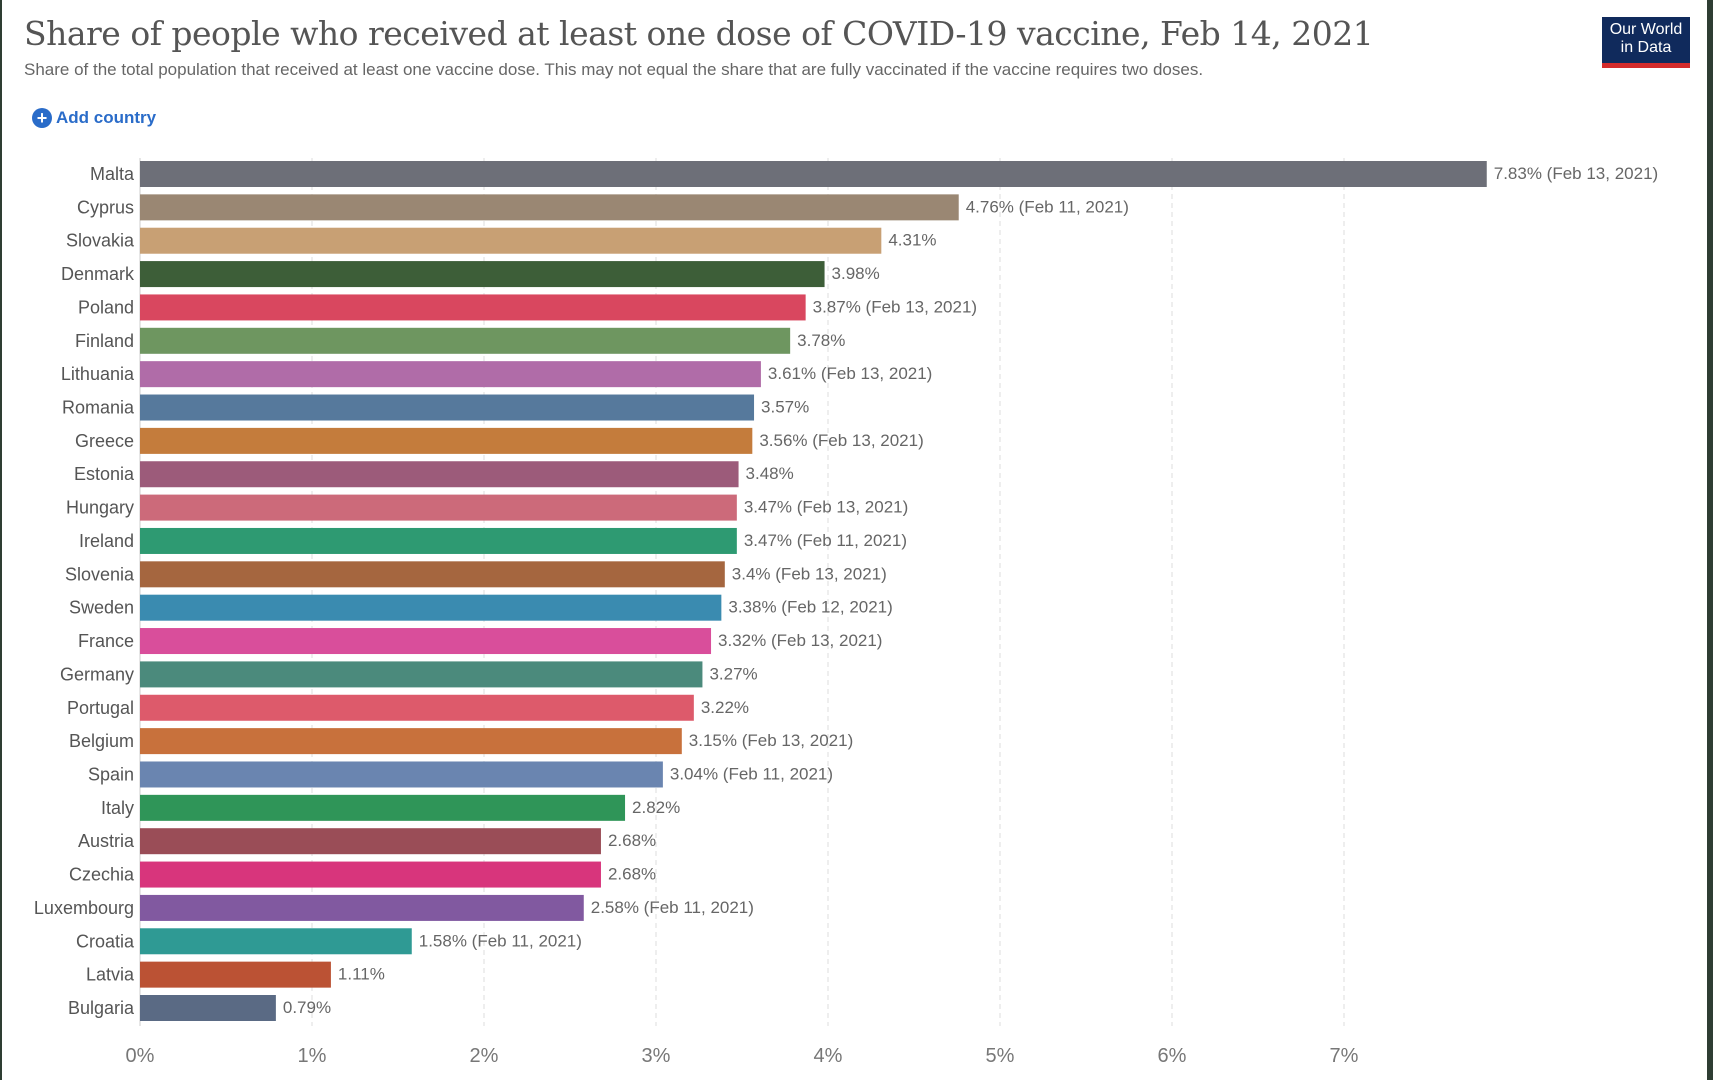 The image size is (1713, 1080). Describe the element at coordinates (104, 341) in the screenshot. I see `category-label: Finland` at that location.